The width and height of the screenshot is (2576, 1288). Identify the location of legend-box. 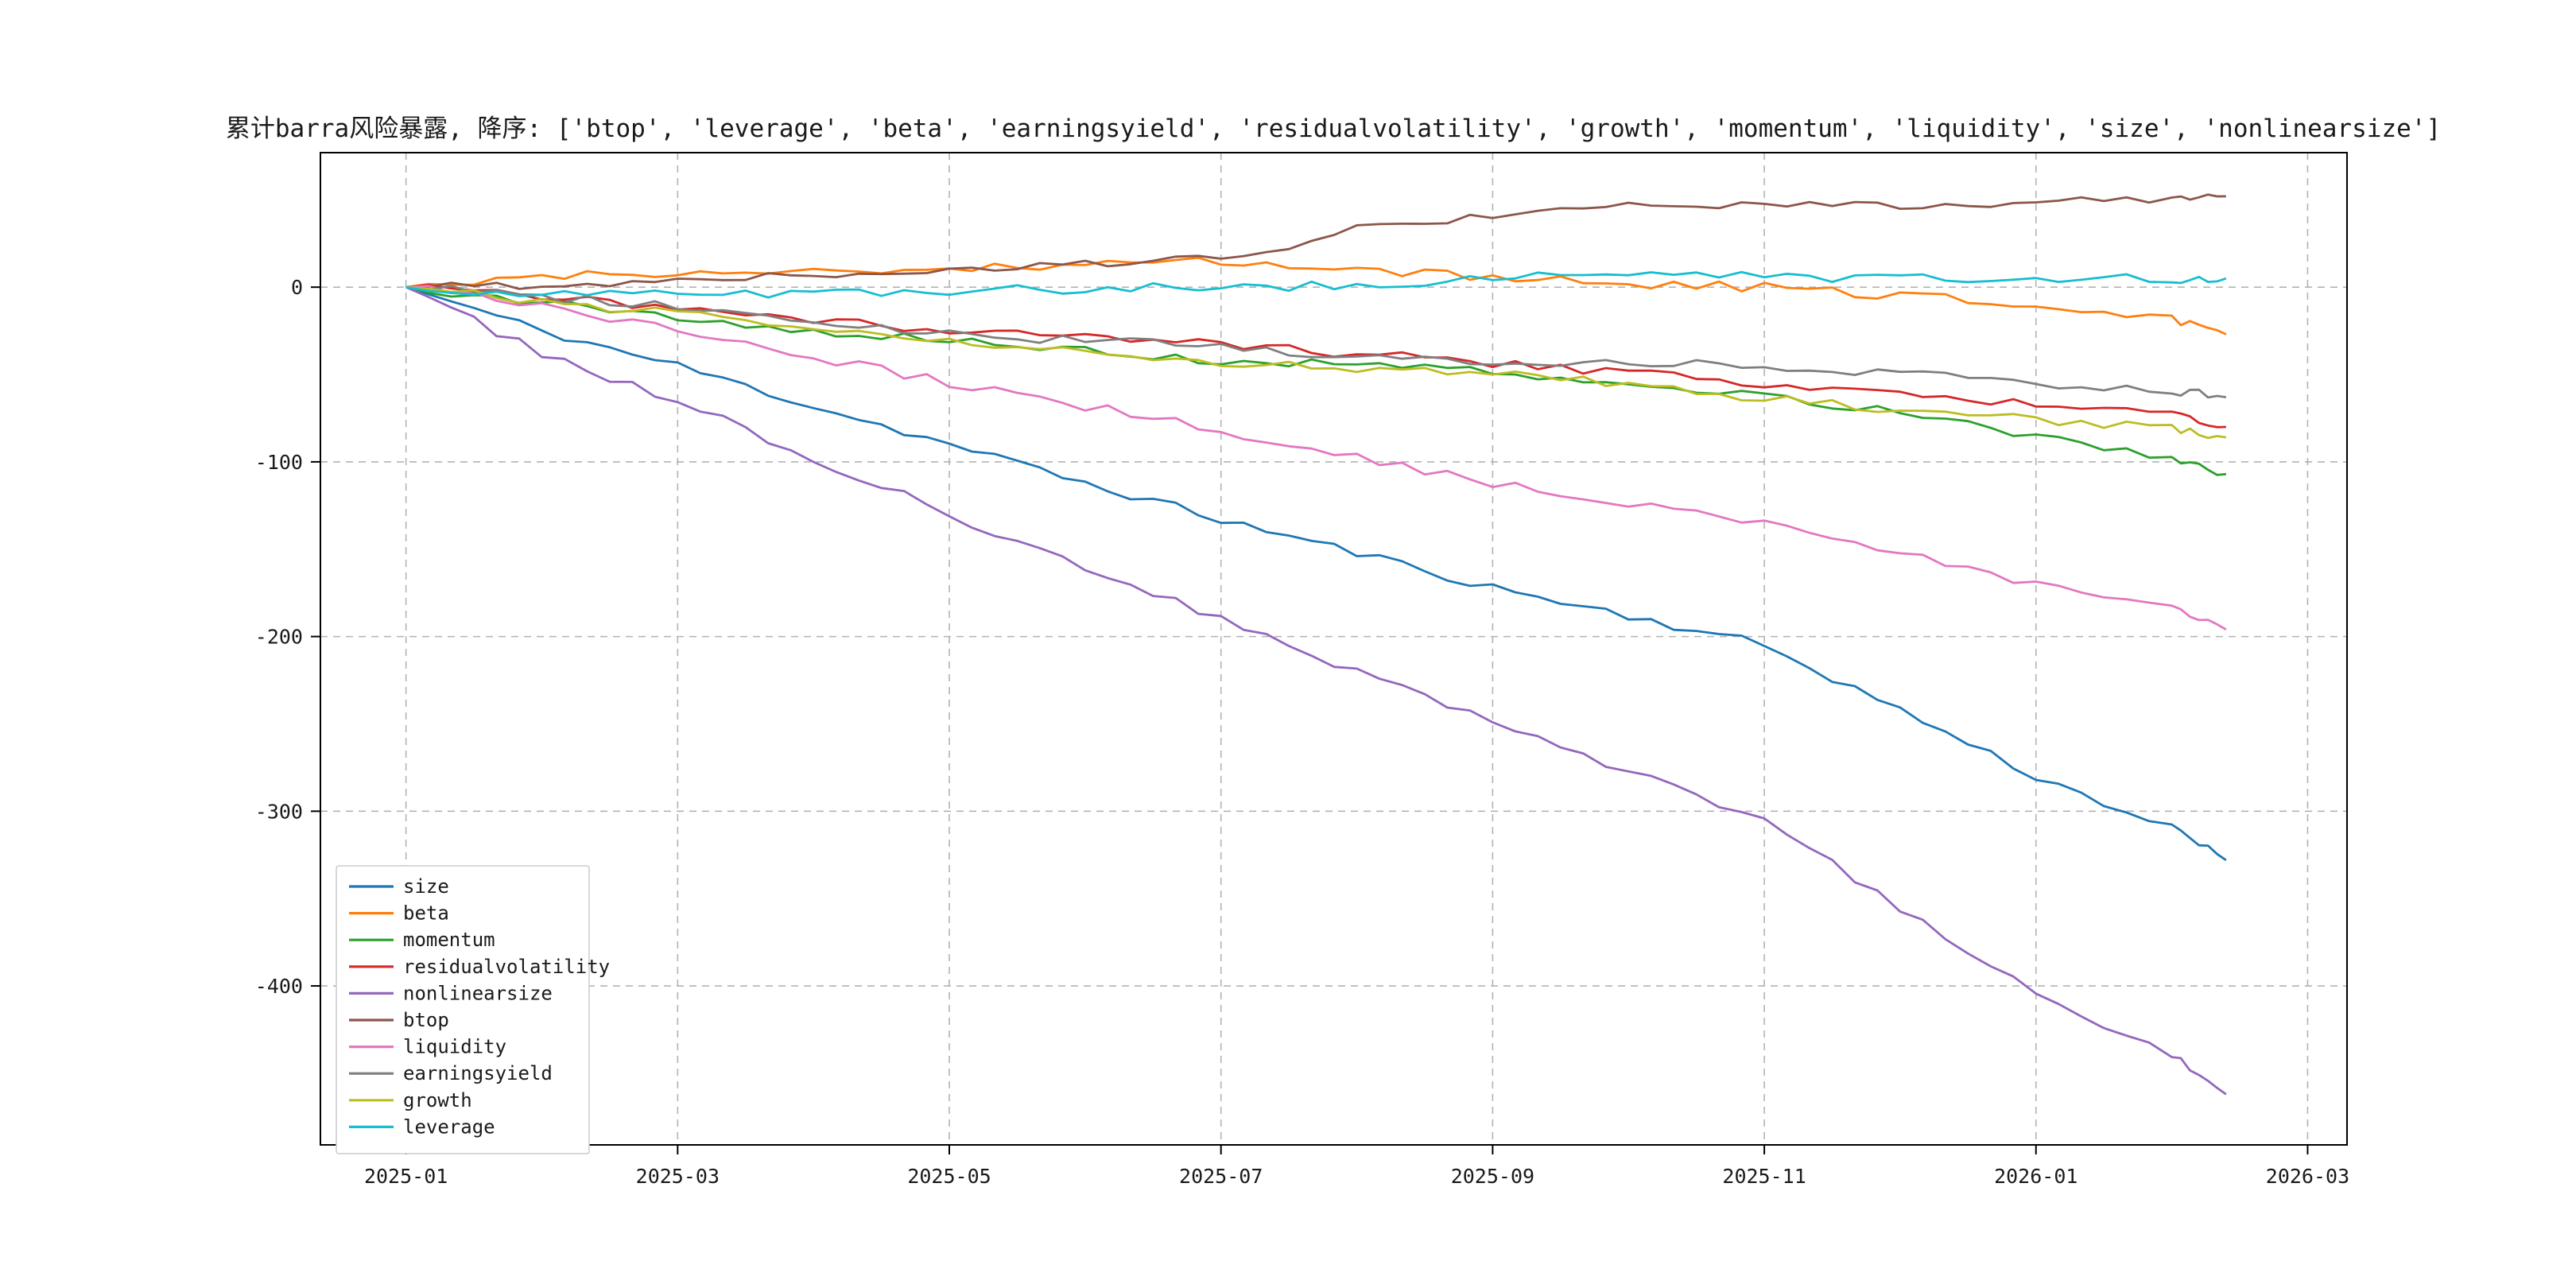
(463, 1009).